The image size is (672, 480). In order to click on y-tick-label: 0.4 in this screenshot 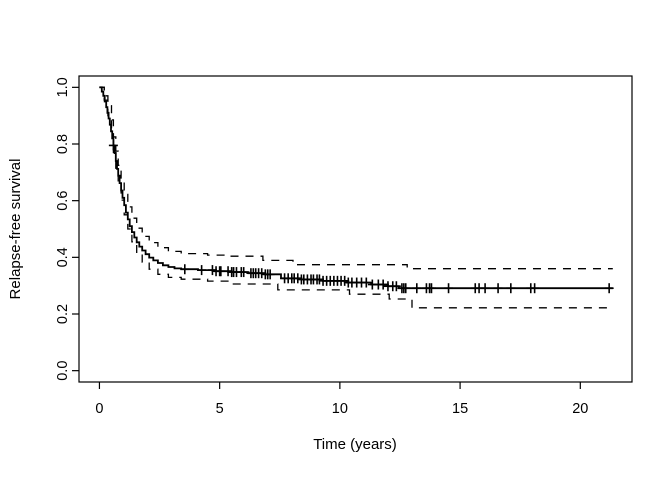, I will do `click(63, 257)`.